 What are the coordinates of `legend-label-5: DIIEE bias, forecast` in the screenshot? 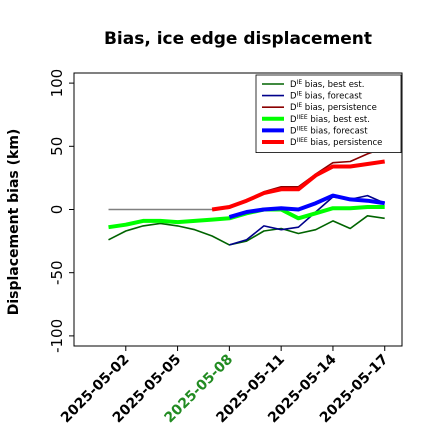 It's located at (329, 130).